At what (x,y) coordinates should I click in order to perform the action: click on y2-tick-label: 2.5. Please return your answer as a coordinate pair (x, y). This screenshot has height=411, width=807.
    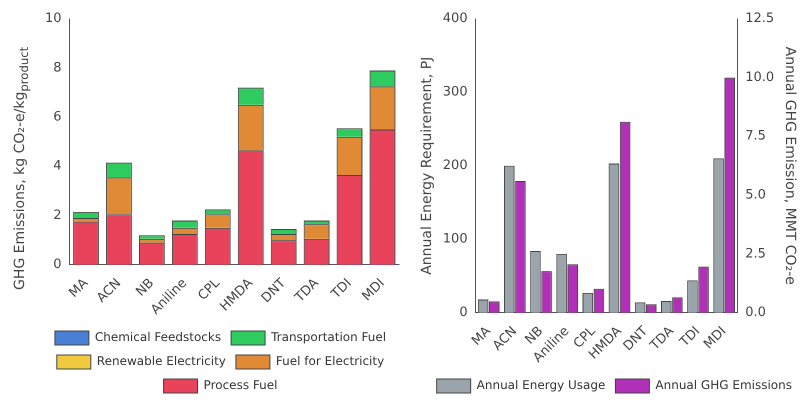
    Looking at the image, I should click on (755, 254).